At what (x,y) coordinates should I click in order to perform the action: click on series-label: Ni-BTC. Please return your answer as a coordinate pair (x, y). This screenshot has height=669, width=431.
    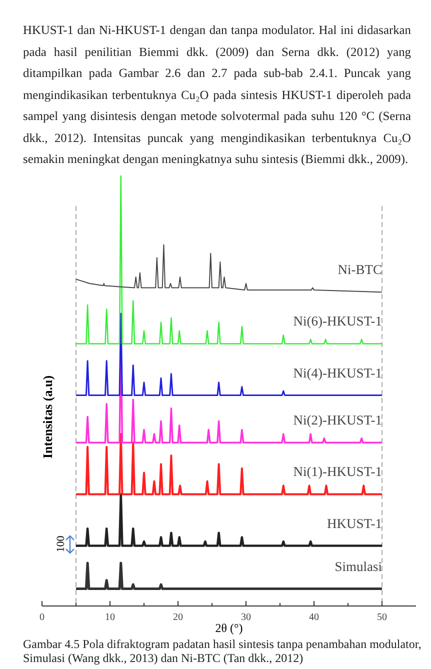
    Looking at the image, I should click on (360, 270).